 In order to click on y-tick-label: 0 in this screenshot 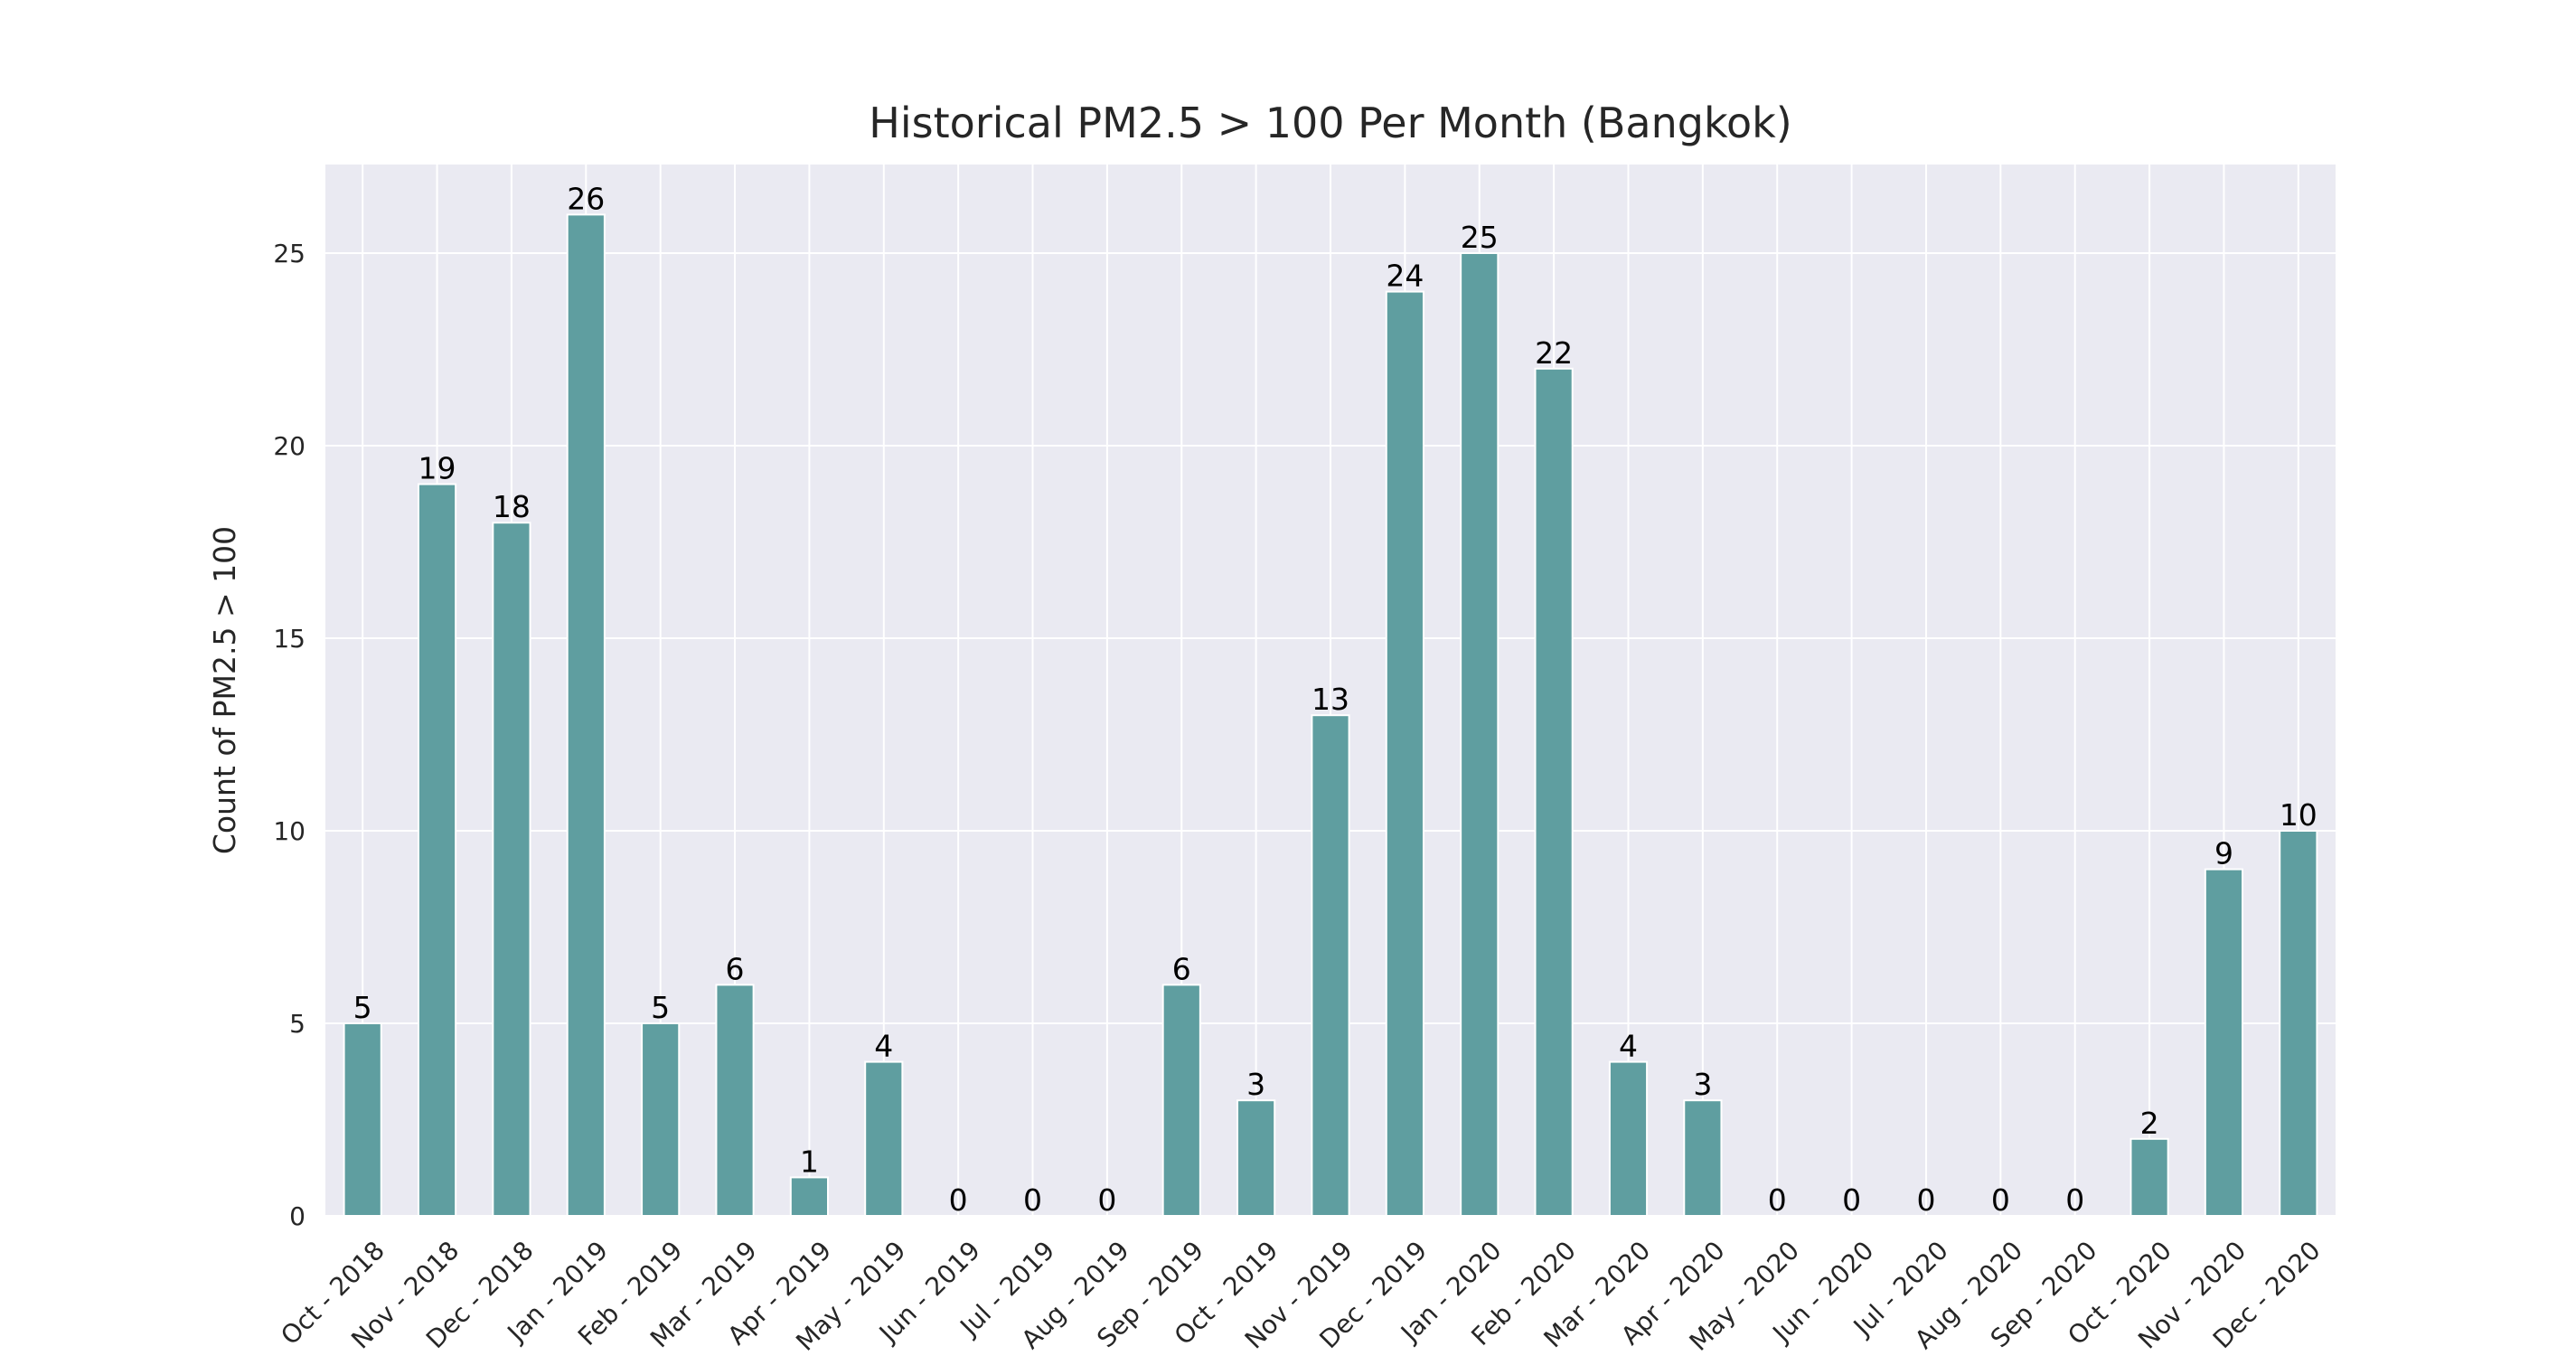, I will do `click(297, 1216)`.